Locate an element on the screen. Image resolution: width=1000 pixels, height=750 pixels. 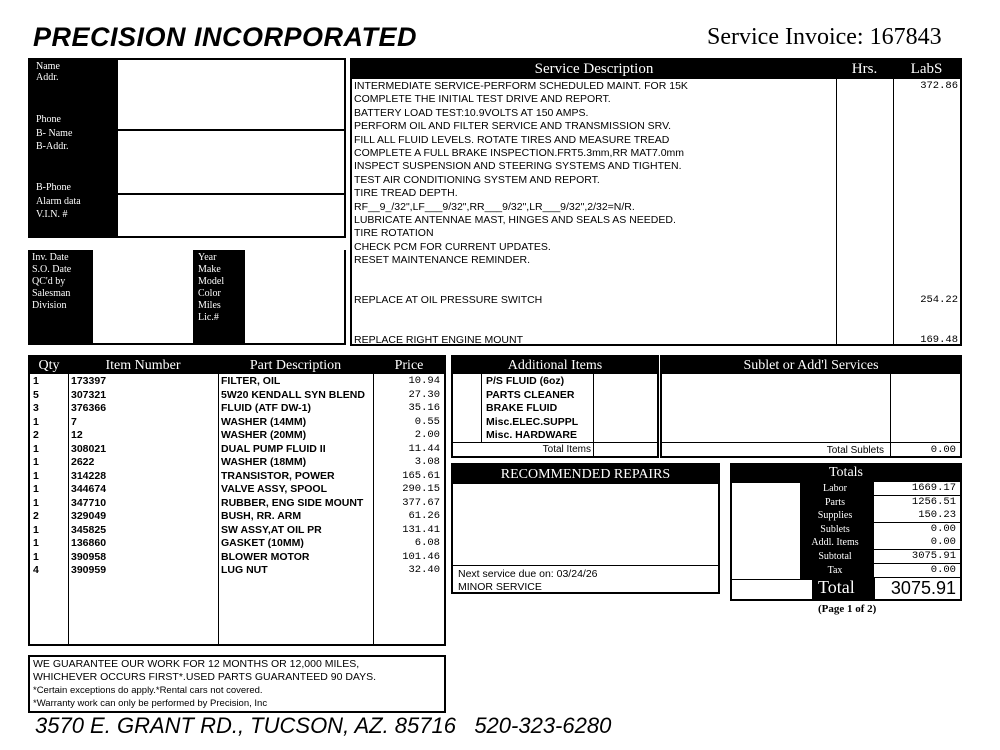
part-price: 131.41 is located at coordinates (421, 529).